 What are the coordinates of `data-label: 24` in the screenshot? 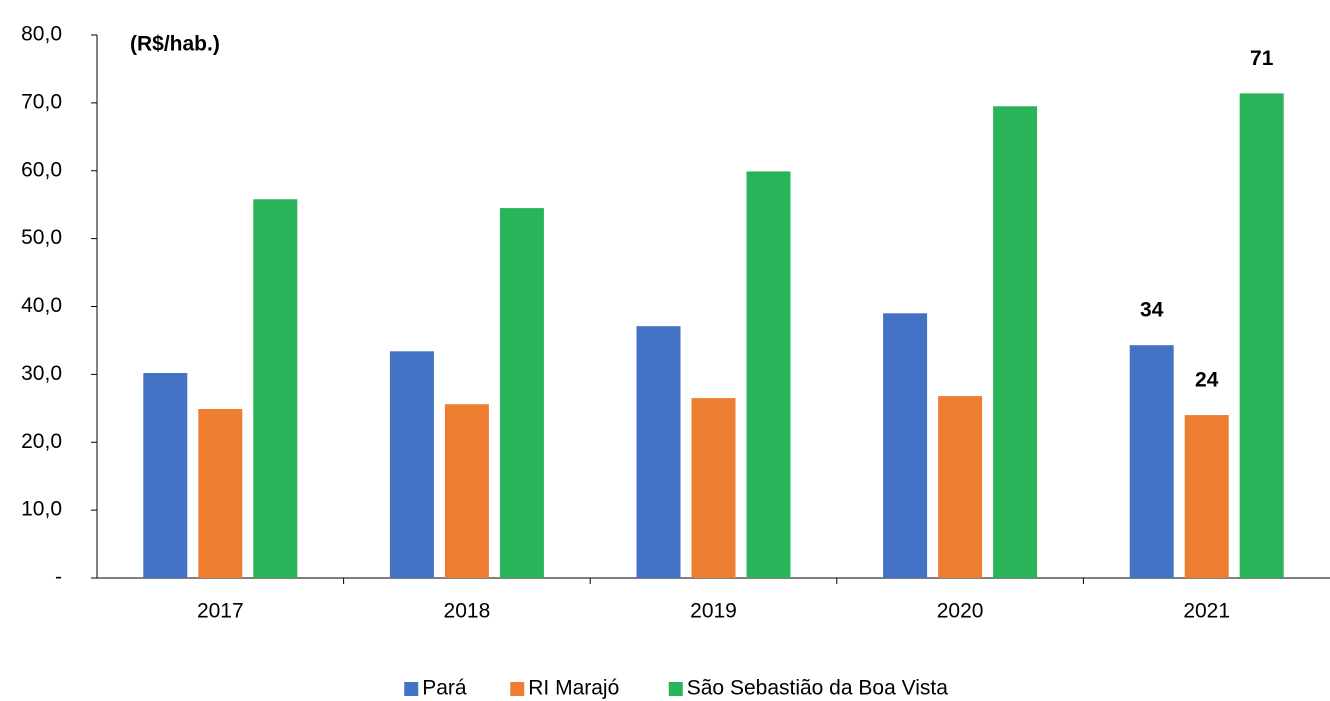 It's located at (1207, 380).